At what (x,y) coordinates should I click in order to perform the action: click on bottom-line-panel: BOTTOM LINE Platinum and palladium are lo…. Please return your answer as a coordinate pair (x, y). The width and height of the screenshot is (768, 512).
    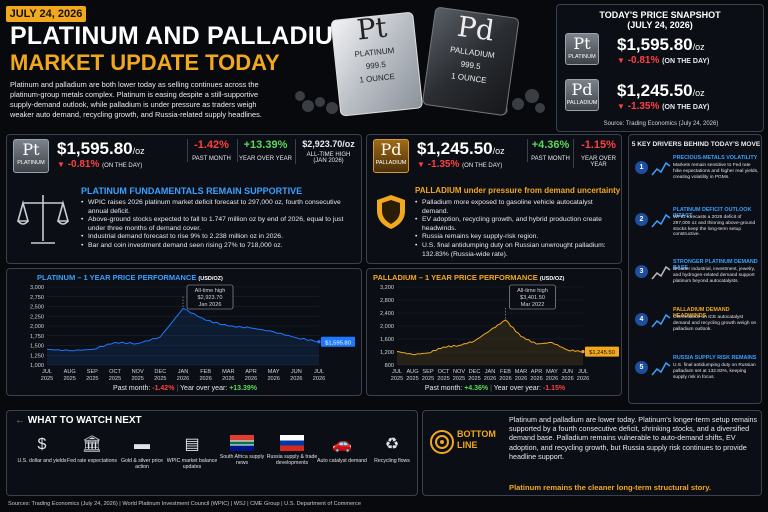
    Looking at the image, I should click on (592, 453).